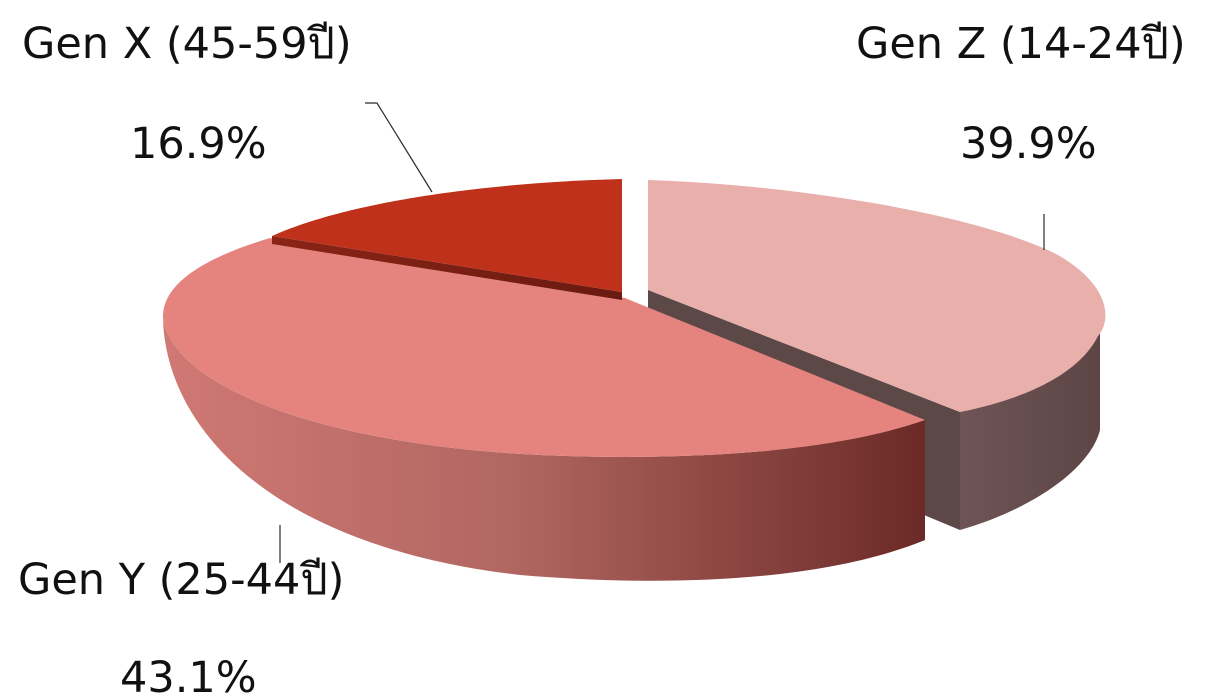 The height and width of the screenshot is (696, 1223). I want to click on slice-percent-gen-x: 16.9%, so click(198, 144).